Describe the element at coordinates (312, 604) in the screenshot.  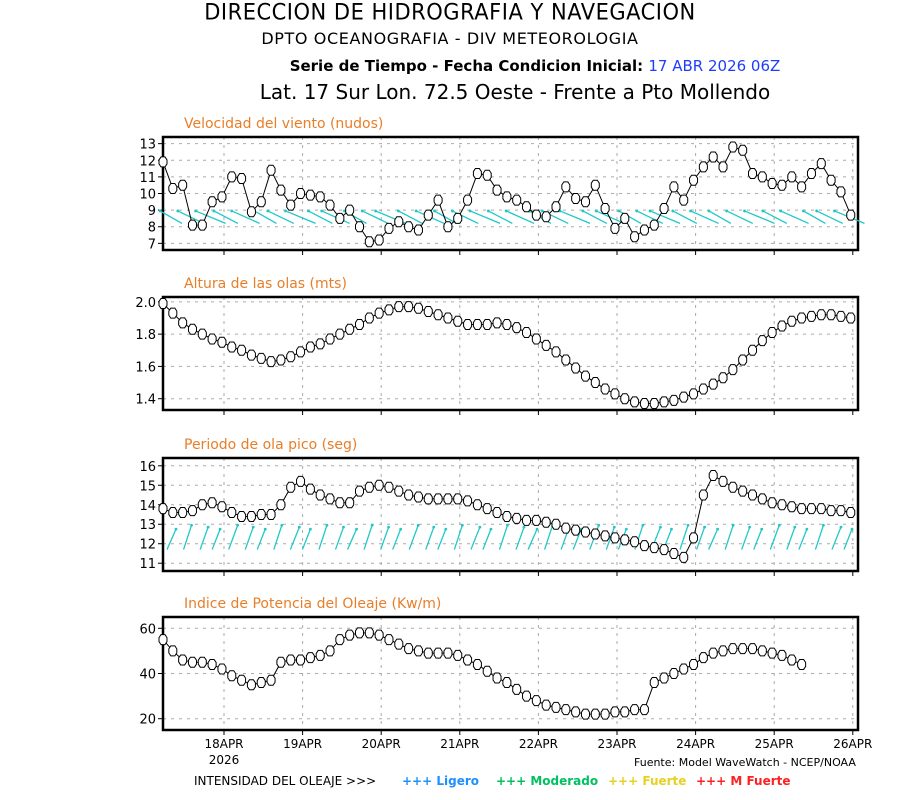
I see `chart-title: Indice de Potencia del Oleaje (Kw/m)` at that location.